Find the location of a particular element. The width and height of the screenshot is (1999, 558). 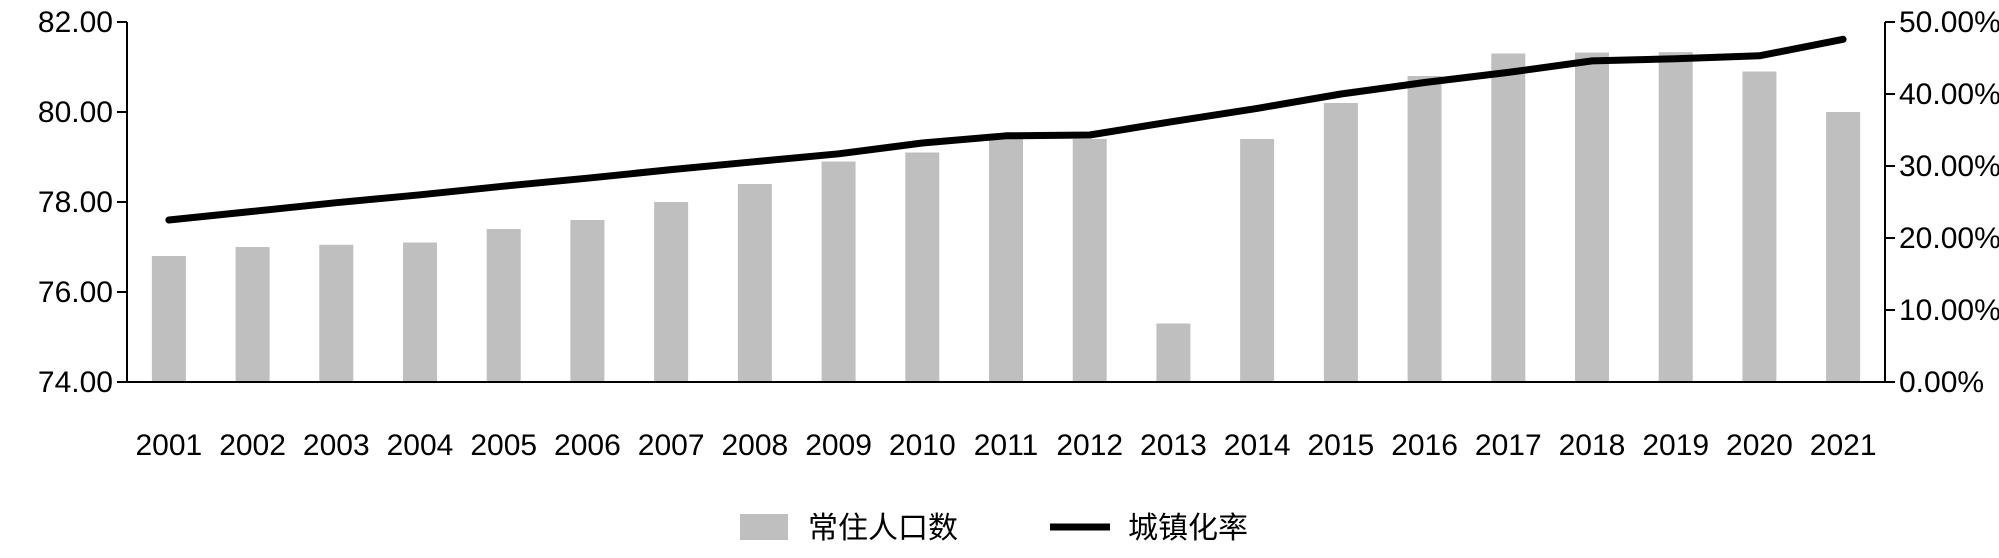

bar-2019 is located at coordinates (1675, 217).